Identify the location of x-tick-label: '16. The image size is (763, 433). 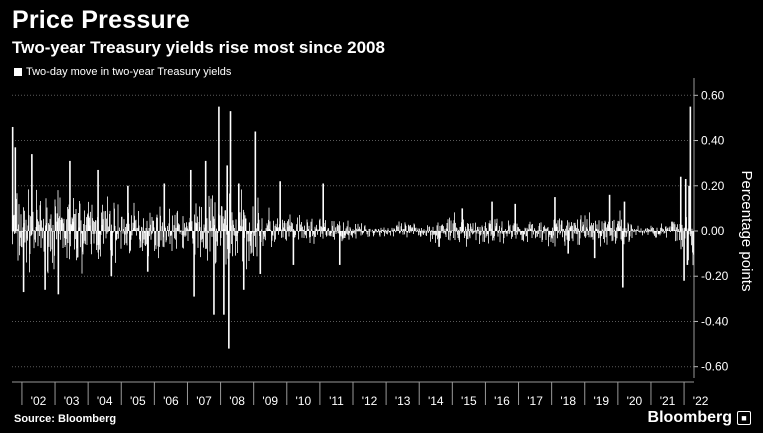
(502, 401).